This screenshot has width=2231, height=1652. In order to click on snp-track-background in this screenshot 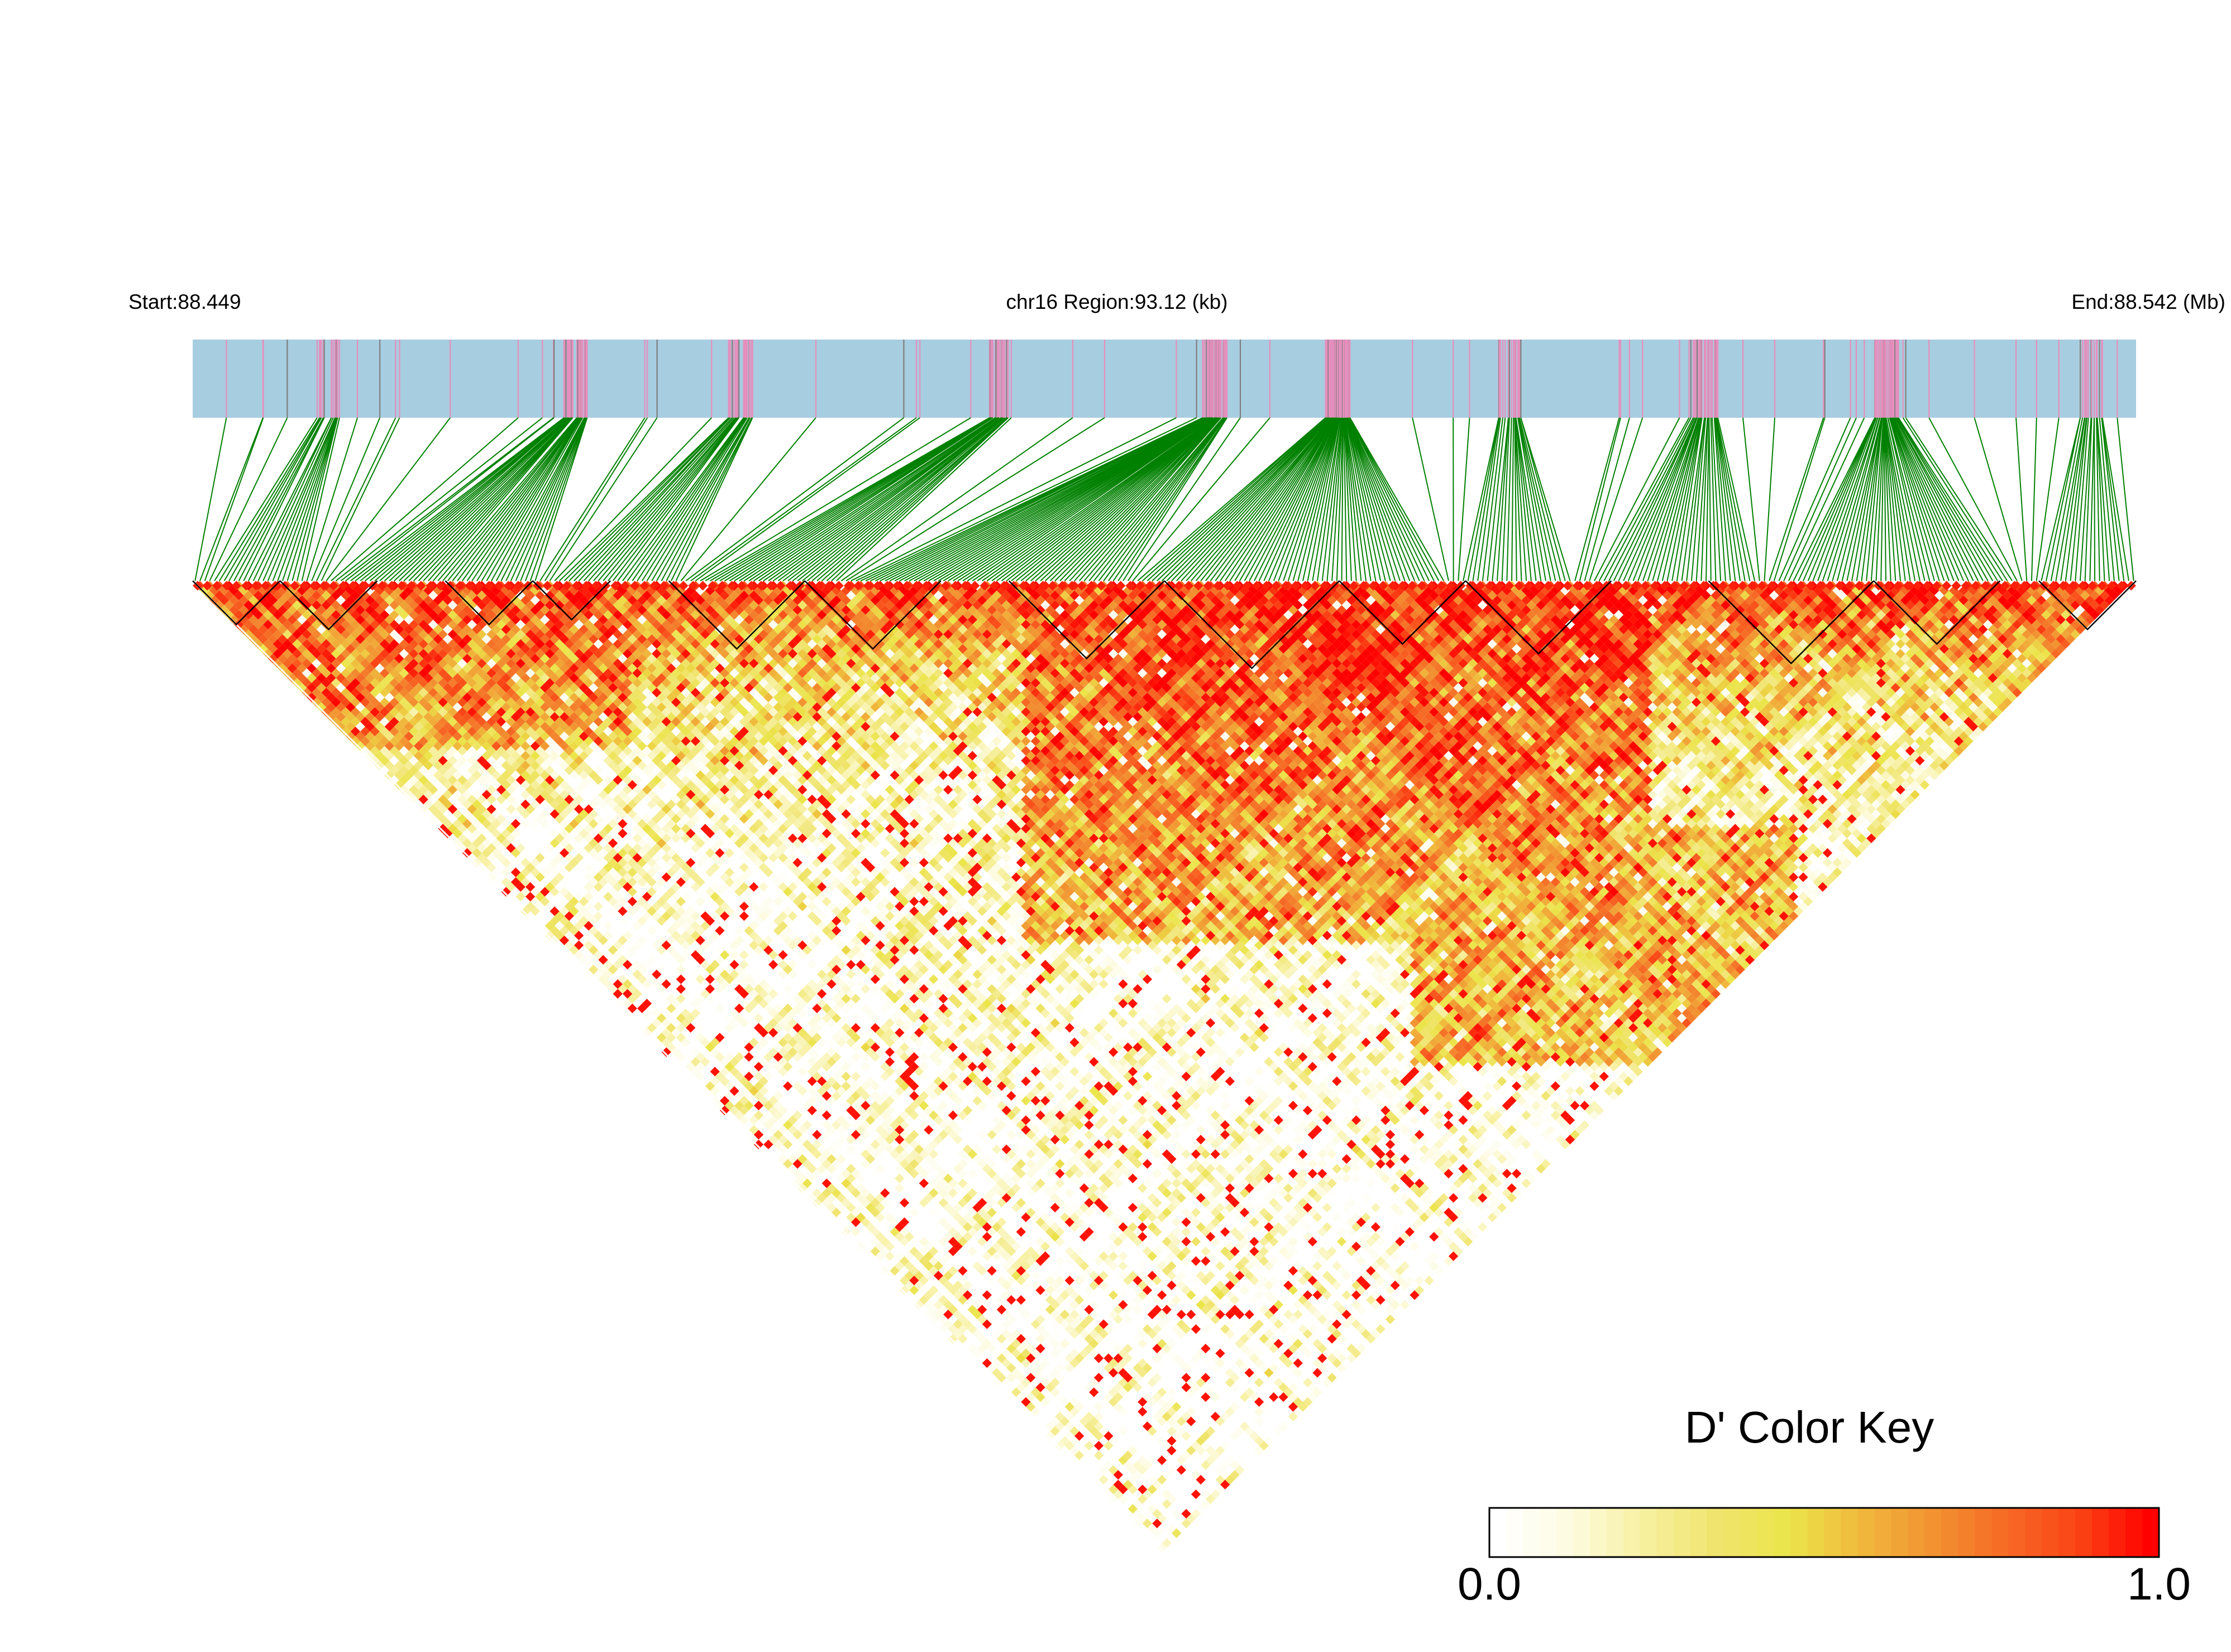, I will do `click(1164, 379)`.